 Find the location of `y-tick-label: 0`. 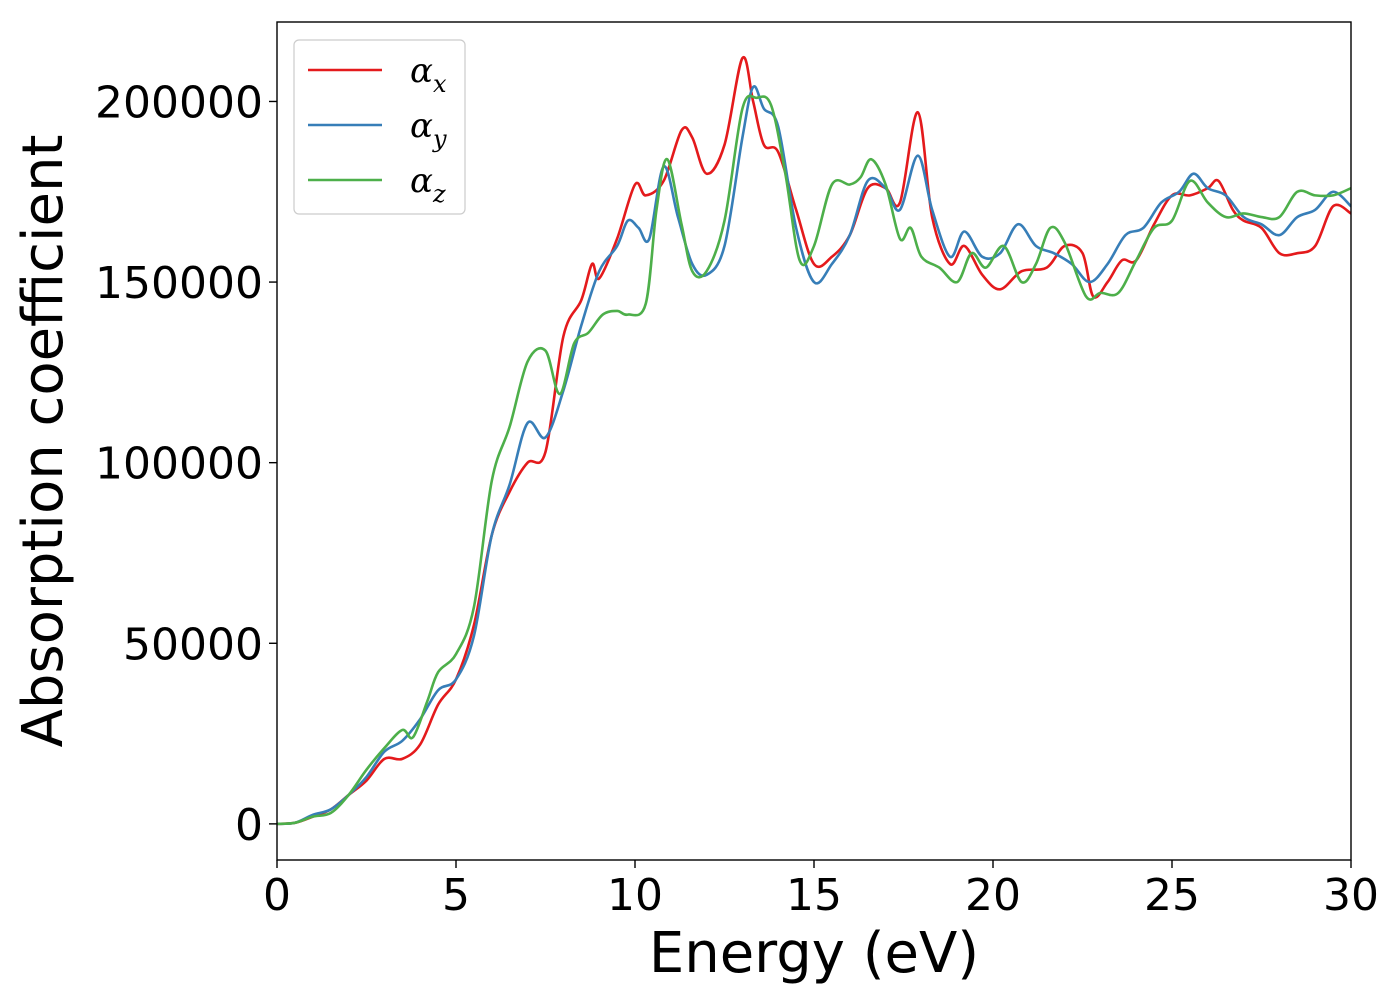

y-tick-label: 0 is located at coordinates (249, 825).